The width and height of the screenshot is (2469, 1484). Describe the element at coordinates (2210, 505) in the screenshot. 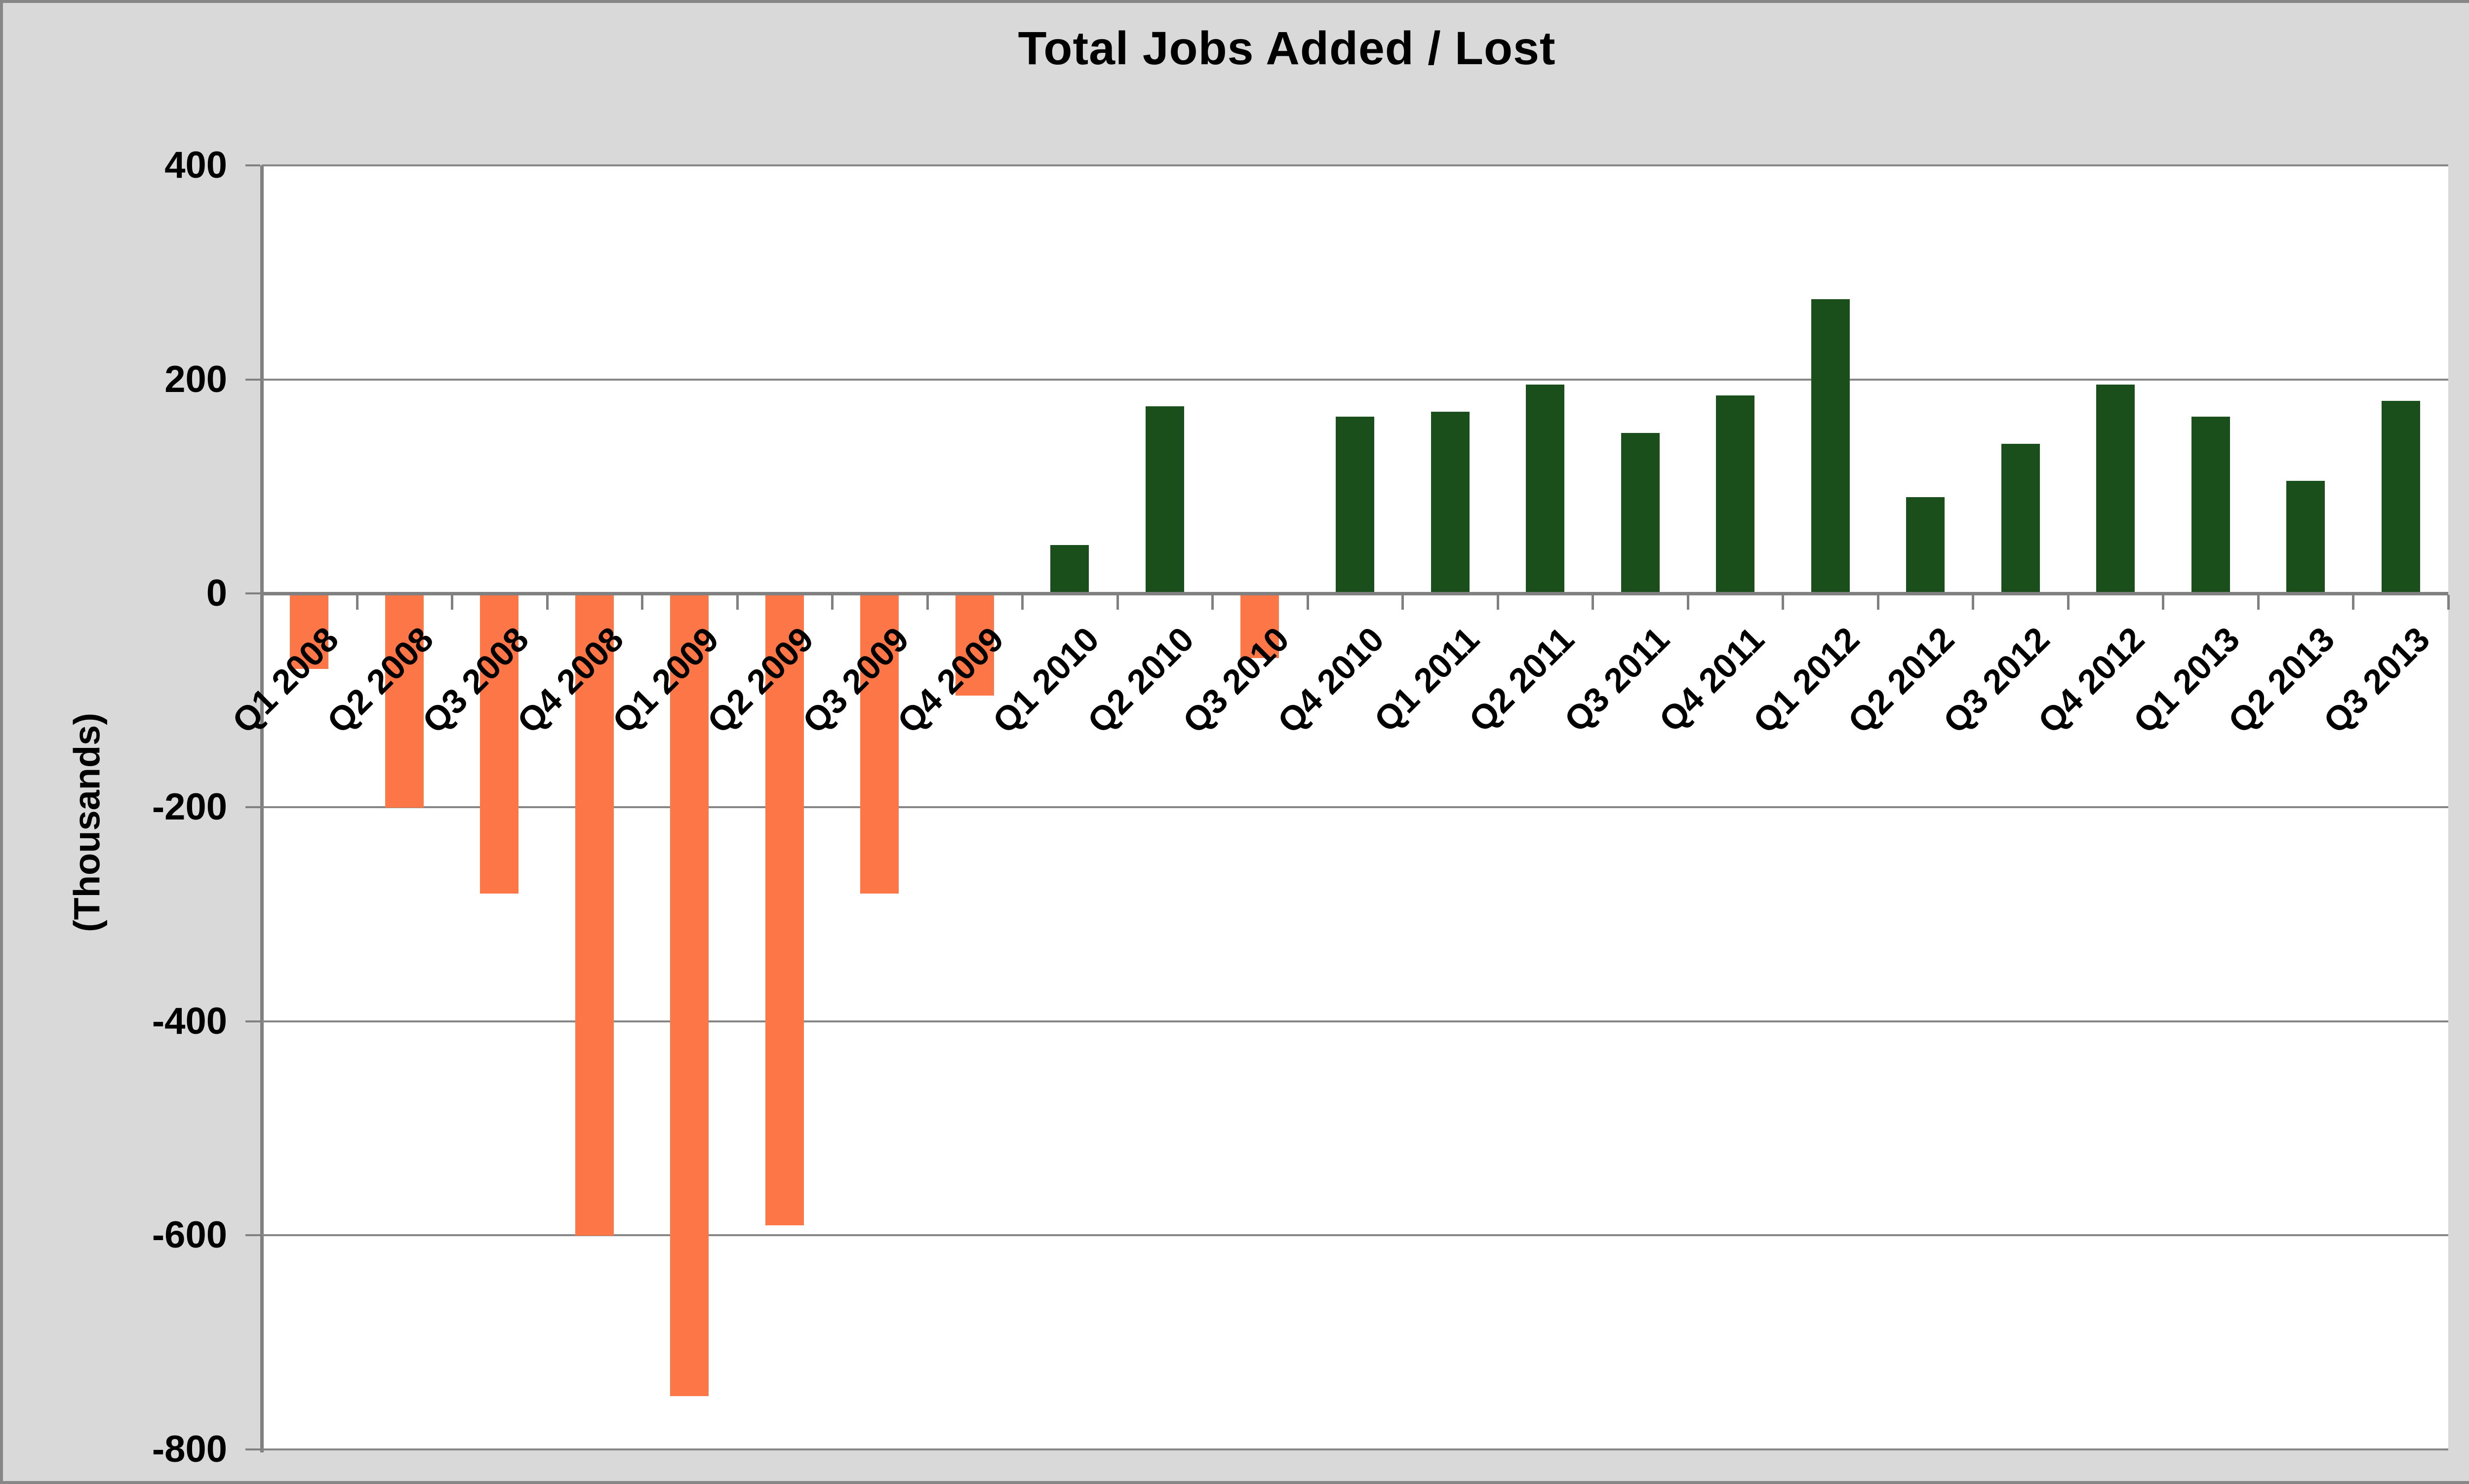

I see `bar-q1-2013` at that location.